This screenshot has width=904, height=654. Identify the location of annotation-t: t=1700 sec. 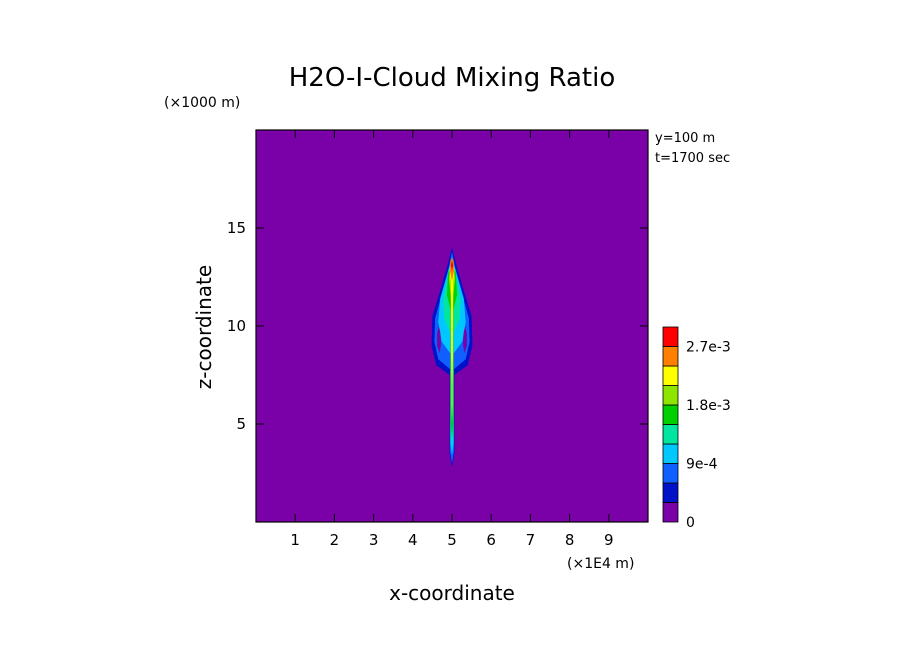
(692, 158).